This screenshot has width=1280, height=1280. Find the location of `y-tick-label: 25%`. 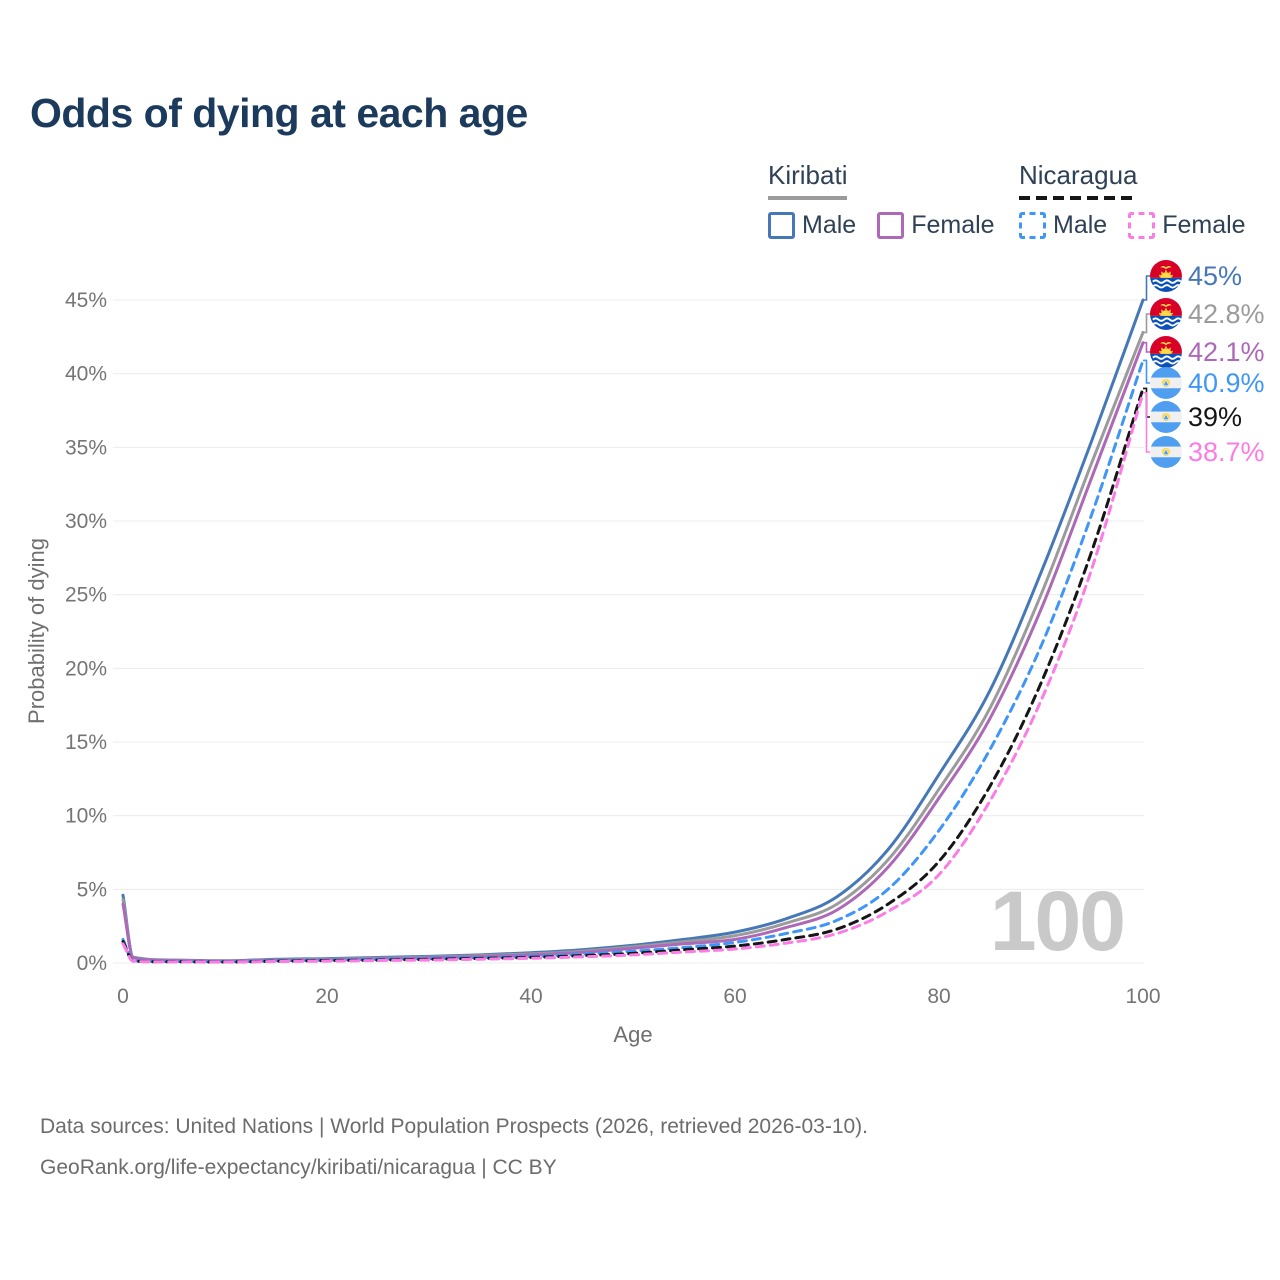

y-tick-label: 25% is located at coordinates (86, 595).